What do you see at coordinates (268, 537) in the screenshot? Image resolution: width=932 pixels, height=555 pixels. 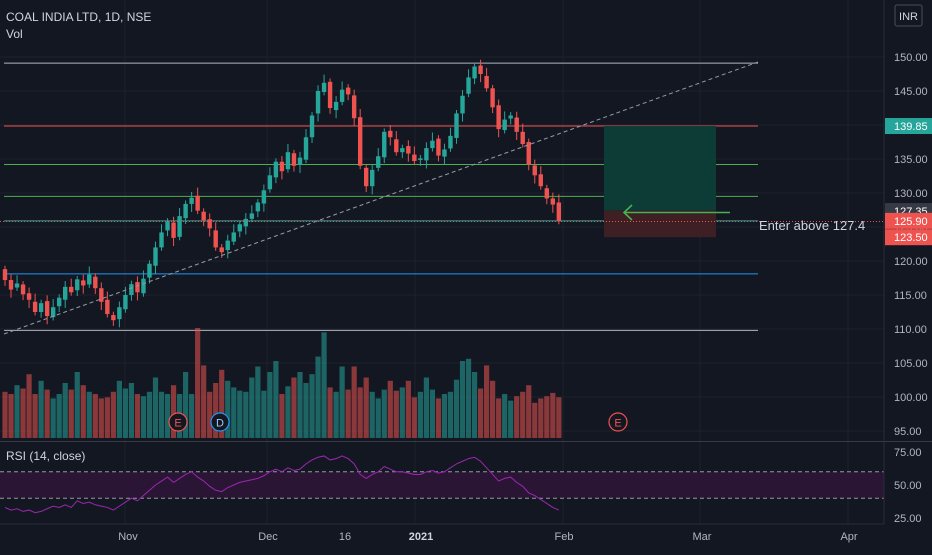 I see `time-tick-label: Dec` at bounding box center [268, 537].